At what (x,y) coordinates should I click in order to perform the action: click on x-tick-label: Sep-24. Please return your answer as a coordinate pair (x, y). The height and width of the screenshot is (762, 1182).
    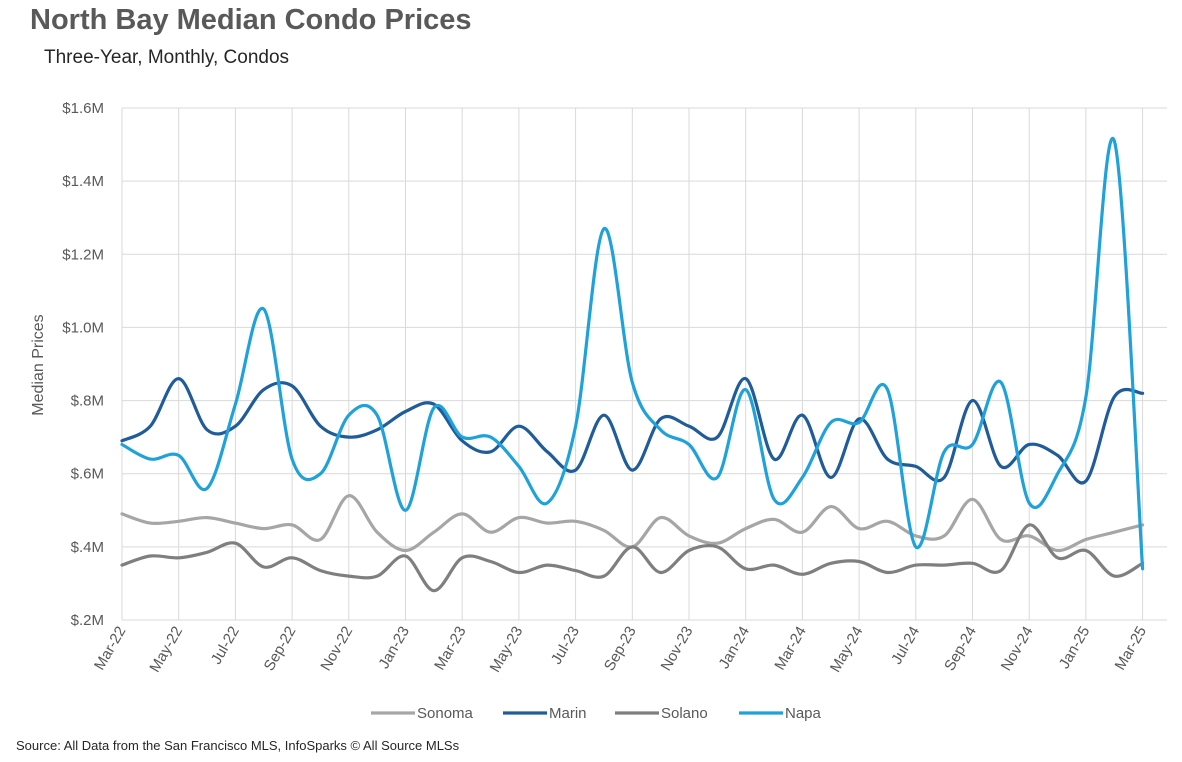
    Looking at the image, I should click on (960, 649).